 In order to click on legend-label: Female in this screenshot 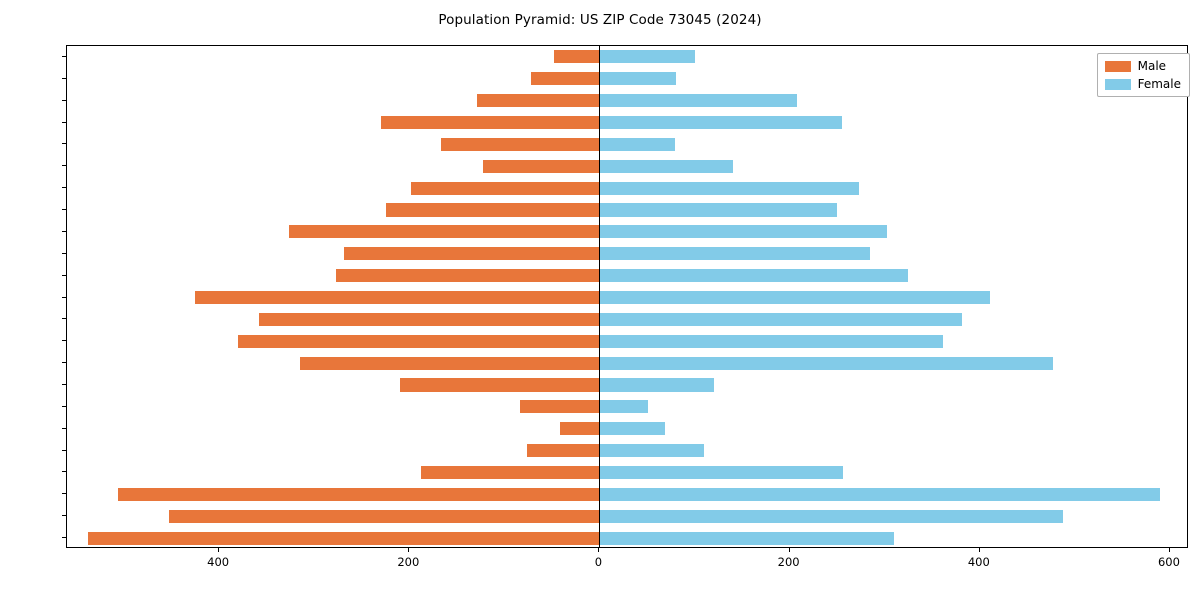, I will do `click(1159, 84)`.